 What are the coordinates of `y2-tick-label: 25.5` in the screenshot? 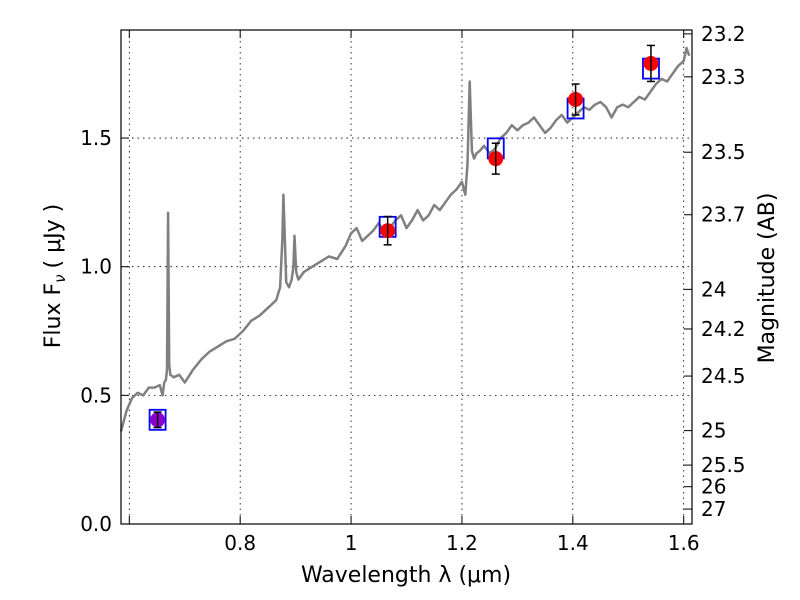 It's located at (723, 465).